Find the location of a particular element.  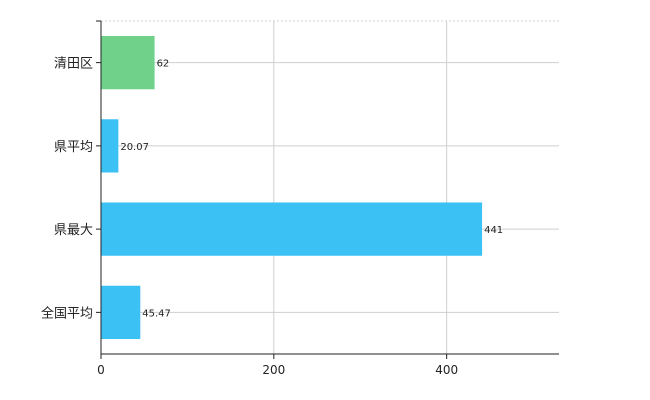

x-tick-label: 400 is located at coordinates (446, 370).